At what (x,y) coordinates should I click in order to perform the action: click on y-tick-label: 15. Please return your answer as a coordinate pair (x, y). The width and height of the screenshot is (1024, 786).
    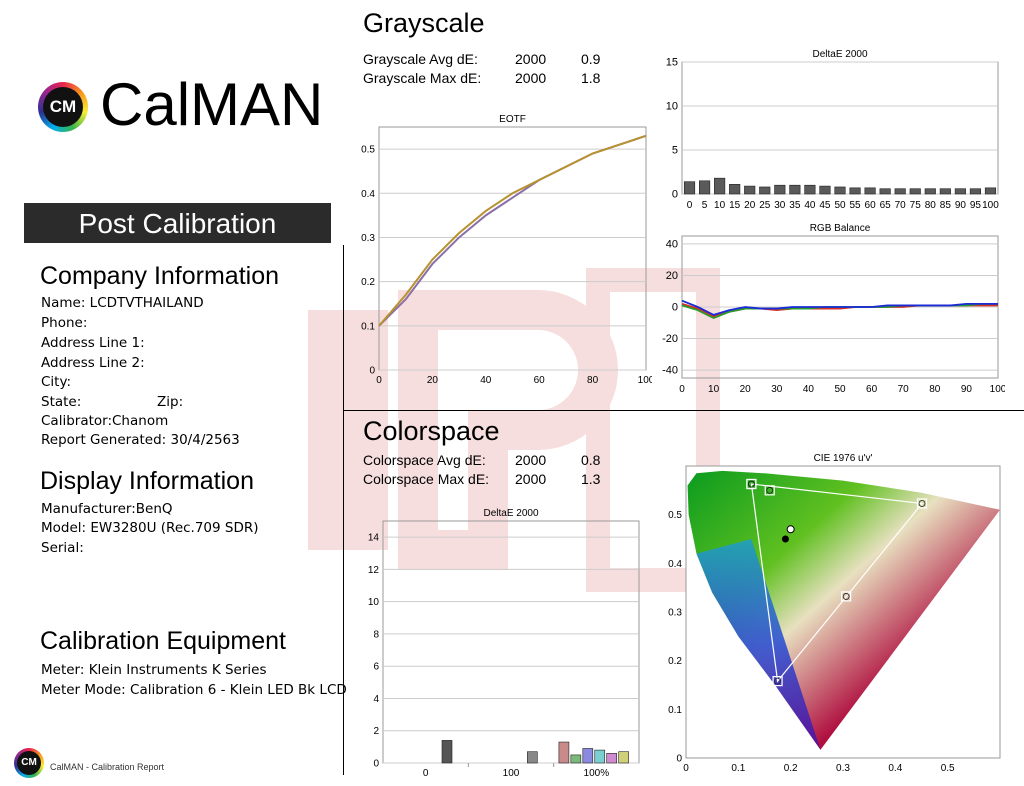
    Looking at the image, I should click on (672, 63).